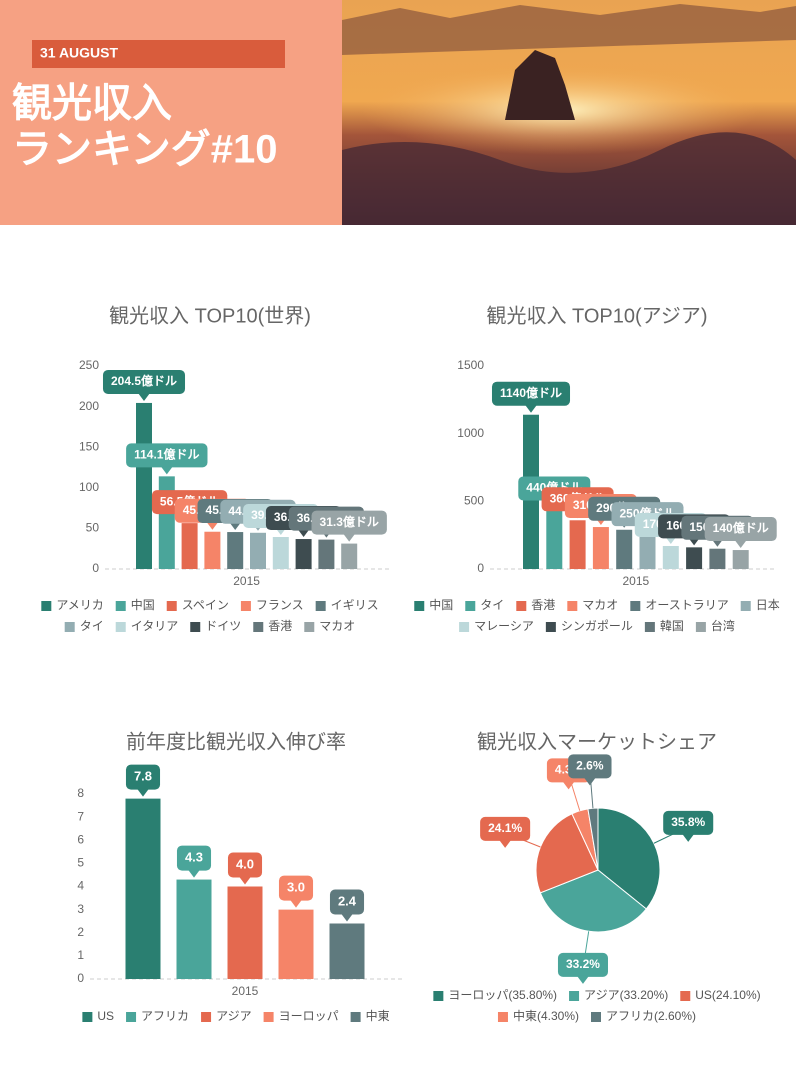  Describe the element at coordinates (378, 1015) in the screenshot. I see `legend-label: 中東` at that location.